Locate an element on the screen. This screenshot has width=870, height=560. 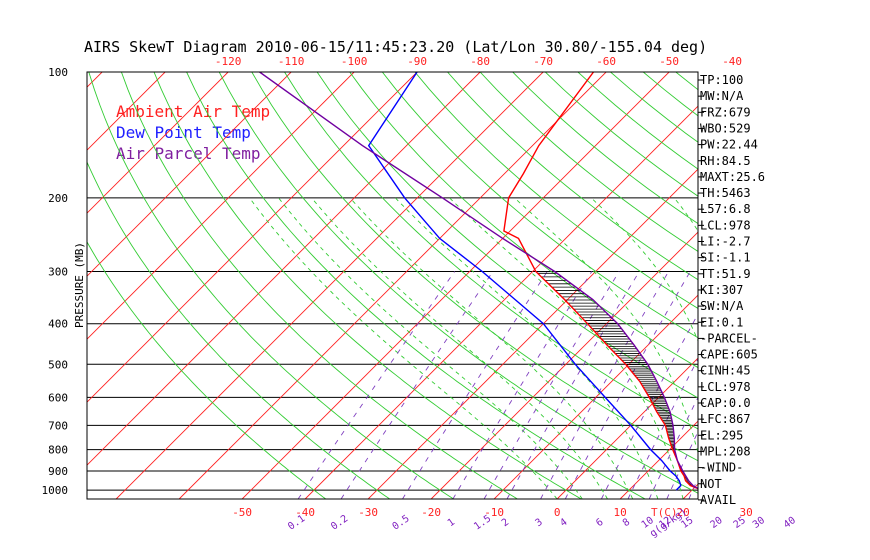
legend-parcel: Air Parcel Temp is located at coordinates (188, 153).